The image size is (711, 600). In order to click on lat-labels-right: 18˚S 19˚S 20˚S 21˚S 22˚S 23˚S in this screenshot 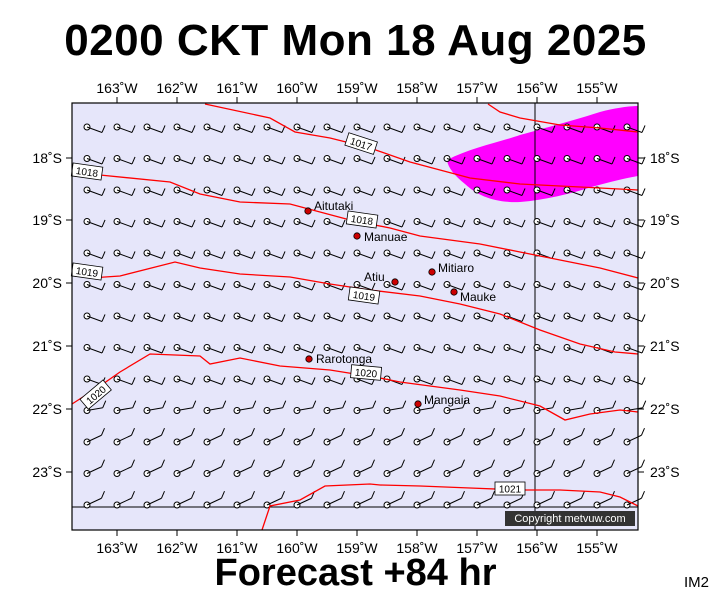, I will do `click(665, 315)`.